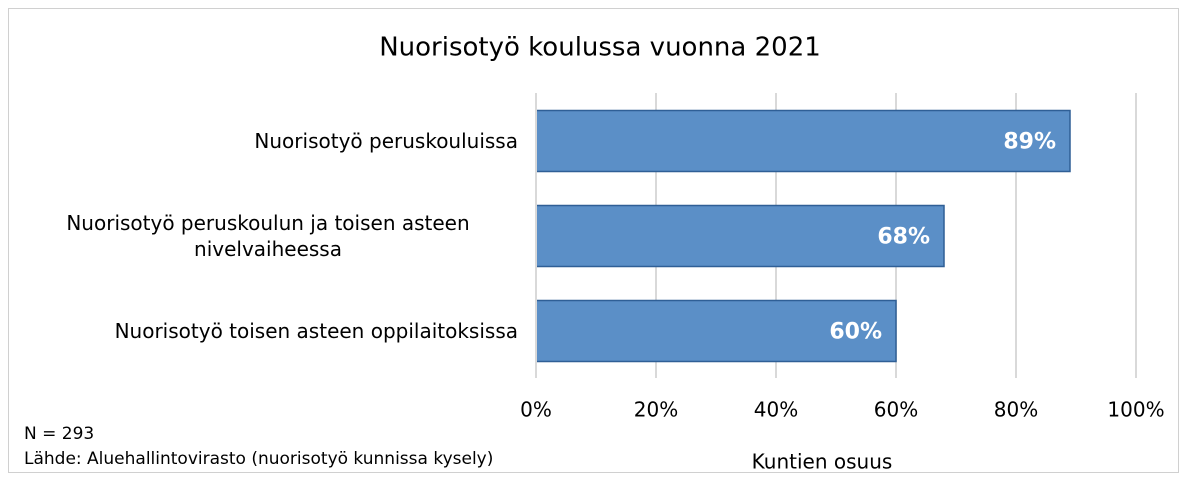 The width and height of the screenshot is (1187, 481). What do you see at coordinates (1135, 410) in the screenshot?
I see `x-tick-label: 100%` at bounding box center [1135, 410].